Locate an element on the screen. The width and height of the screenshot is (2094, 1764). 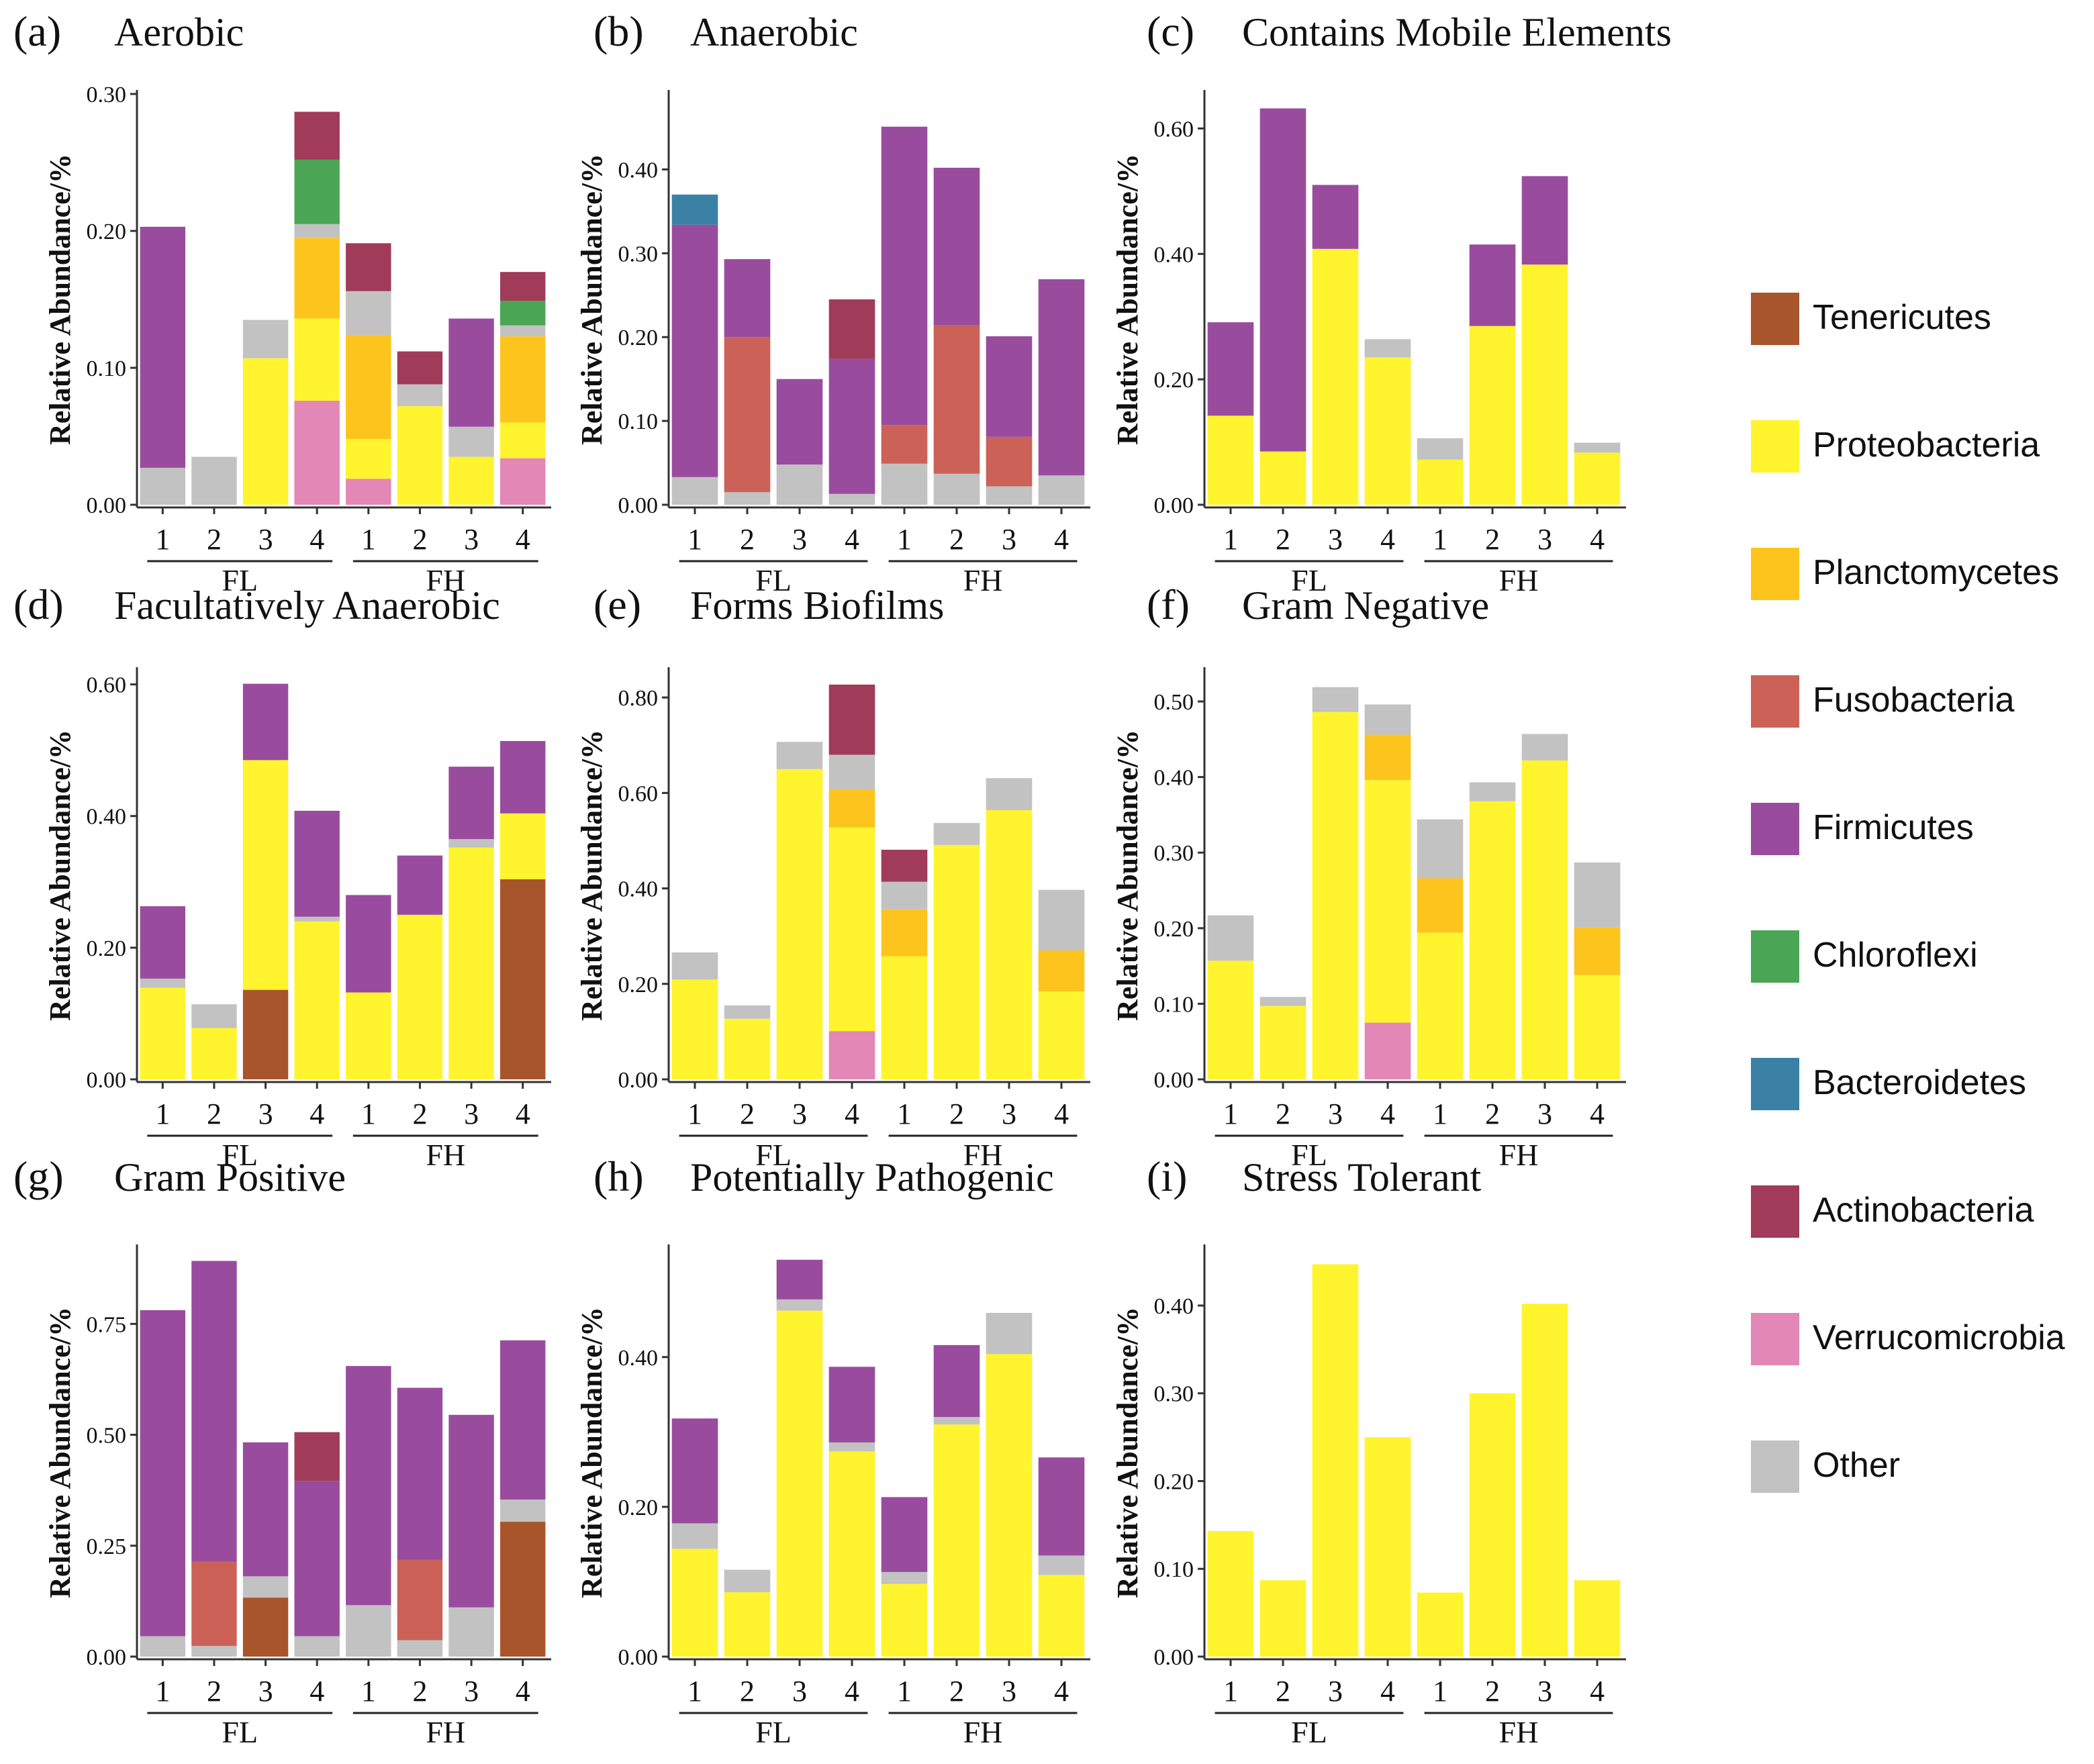
bar-segment-verrucomicrobia is located at coordinates (368, 492).